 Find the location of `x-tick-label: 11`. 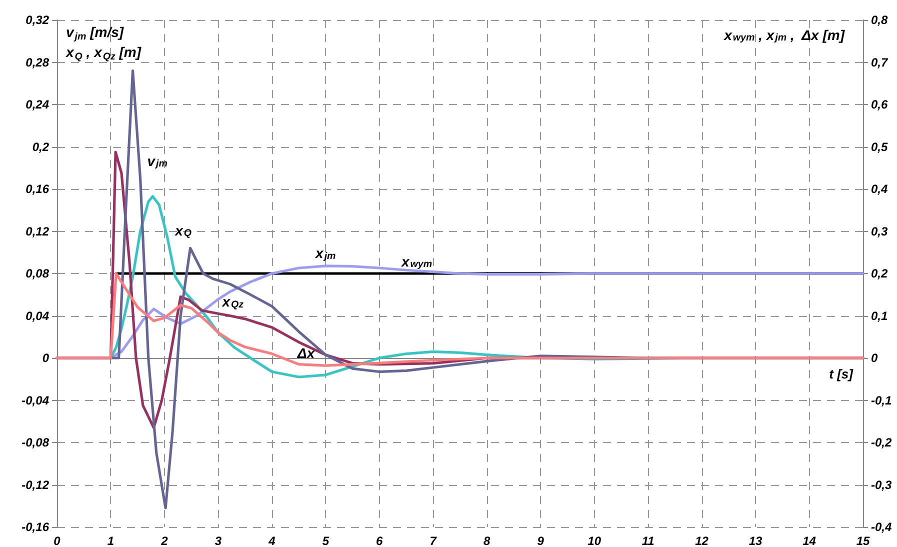

x-tick-label: 11 is located at coordinates (648, 540).